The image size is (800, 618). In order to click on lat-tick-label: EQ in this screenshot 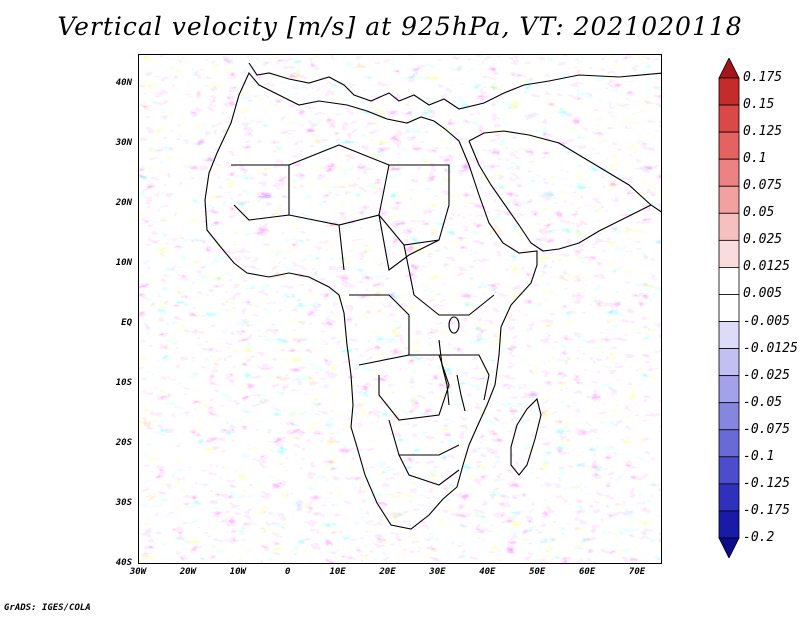, I will do `click(126, 323)`.